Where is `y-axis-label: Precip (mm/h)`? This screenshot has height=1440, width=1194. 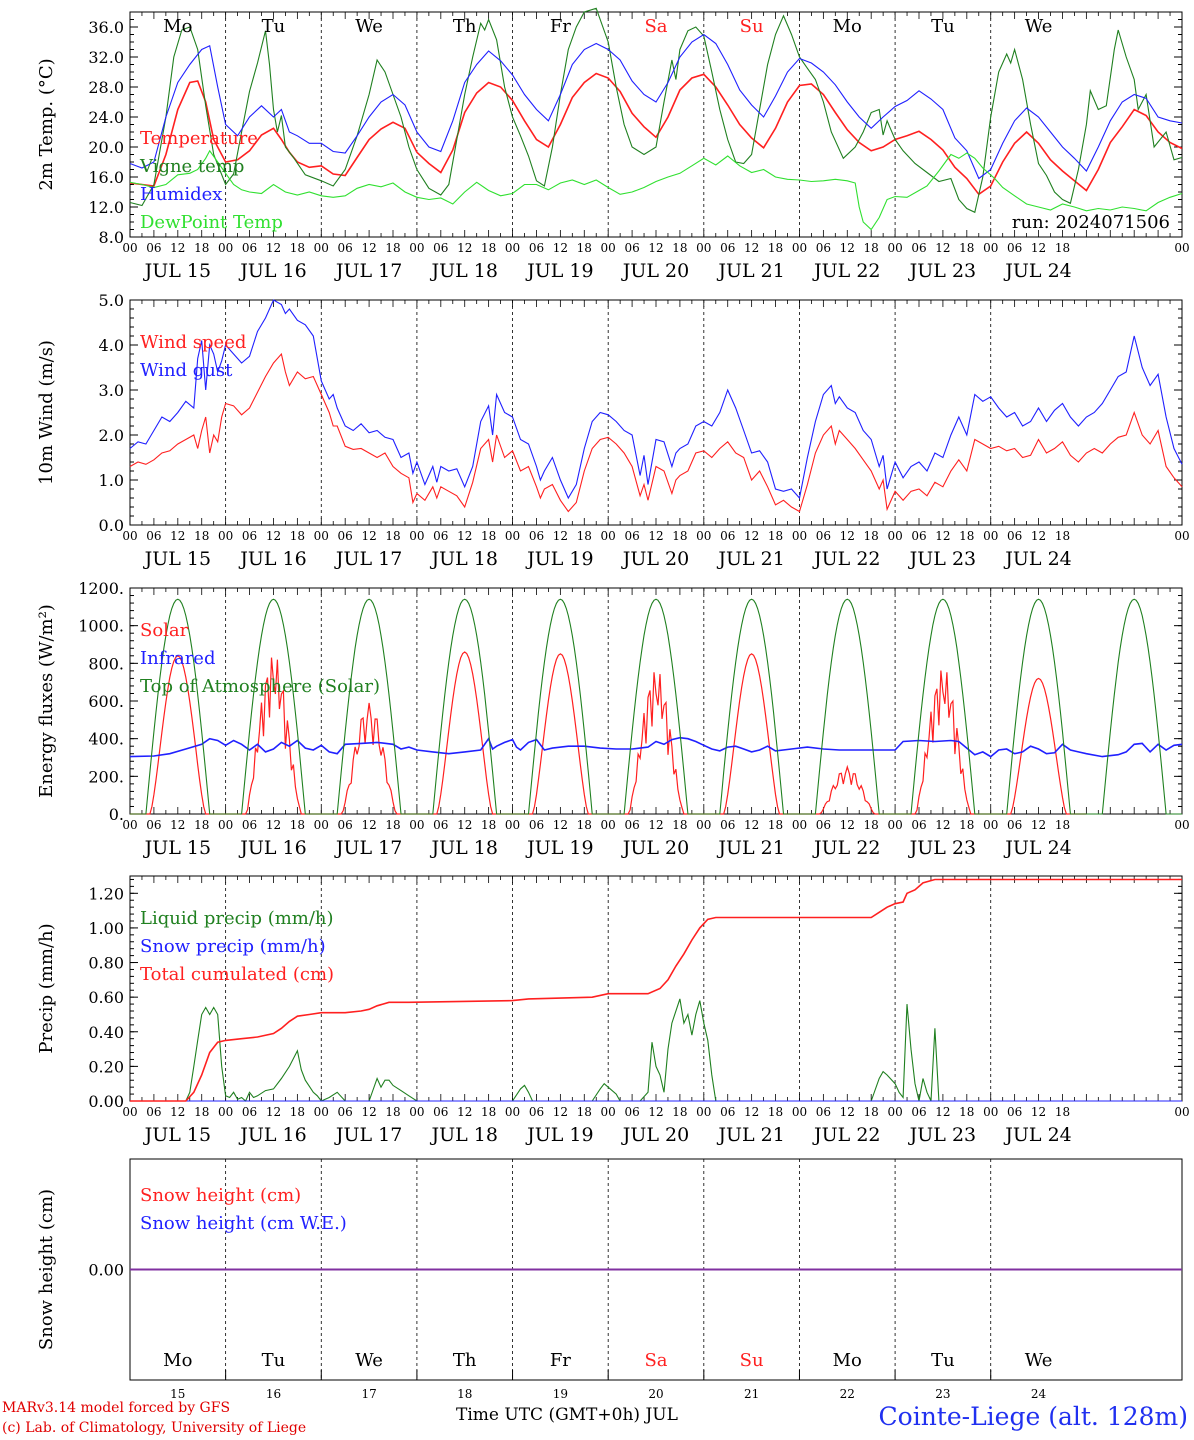
y-axis-label: Precip (mm/h) is located at coordinates (46, 988).